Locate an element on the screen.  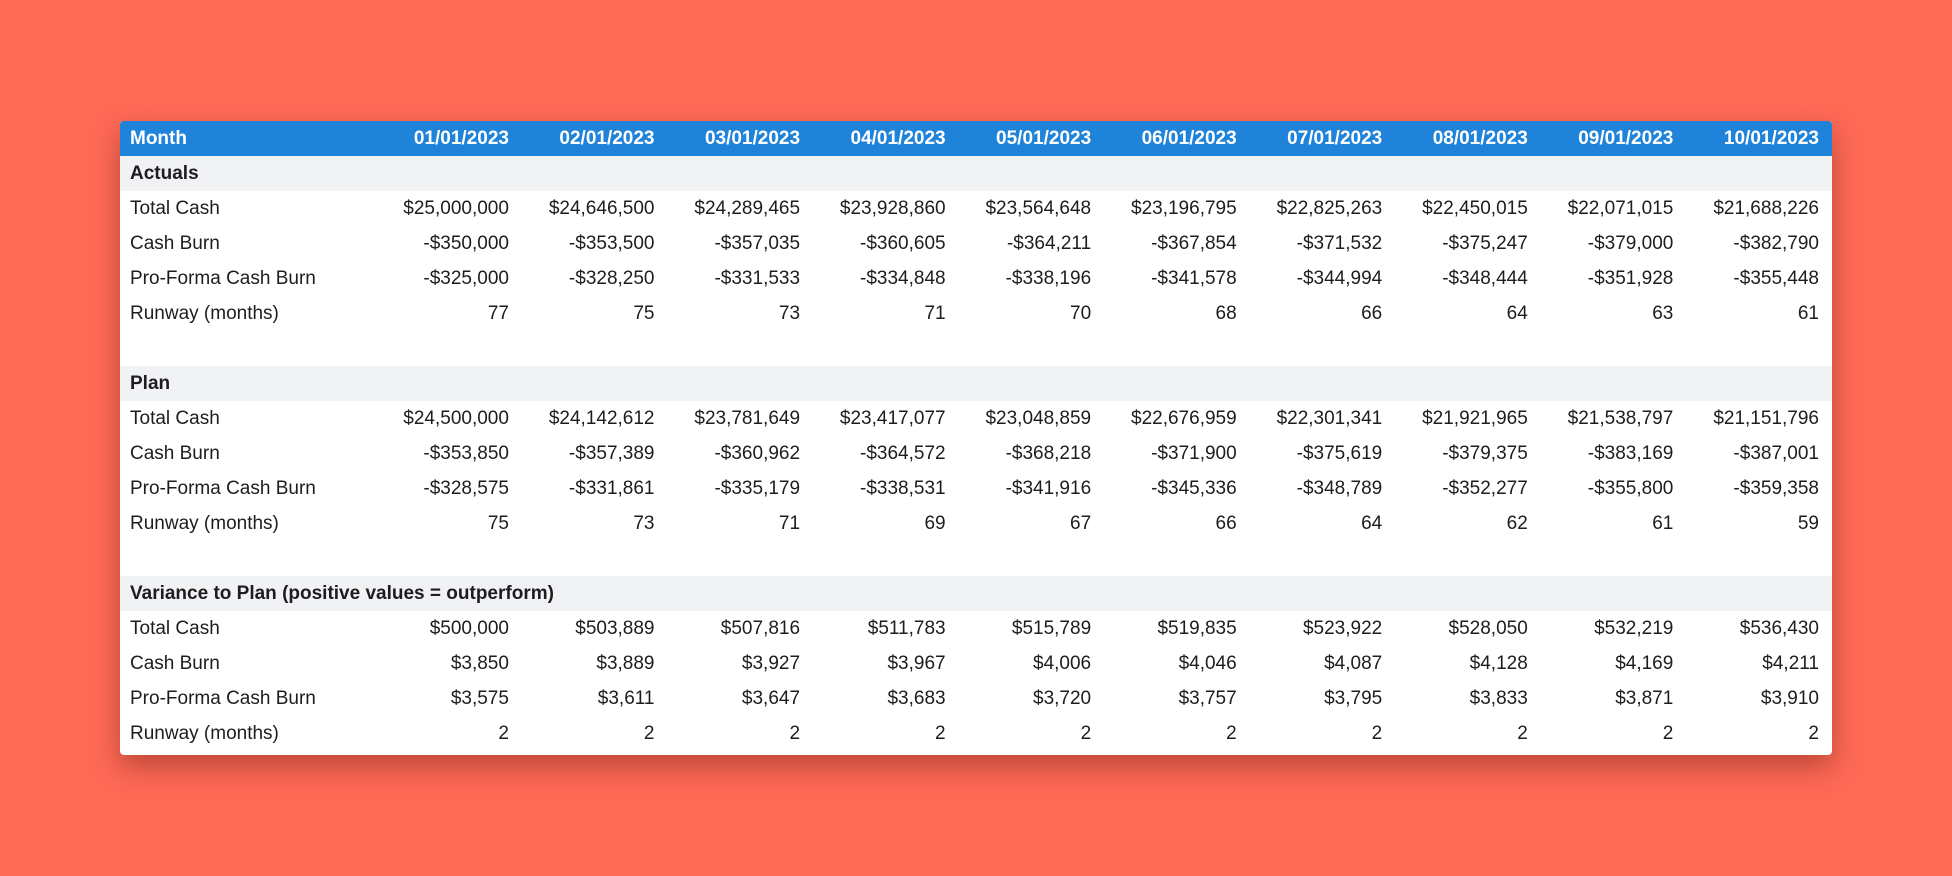
value-cell: -$371,532 is located at coordinates (1339, 243).